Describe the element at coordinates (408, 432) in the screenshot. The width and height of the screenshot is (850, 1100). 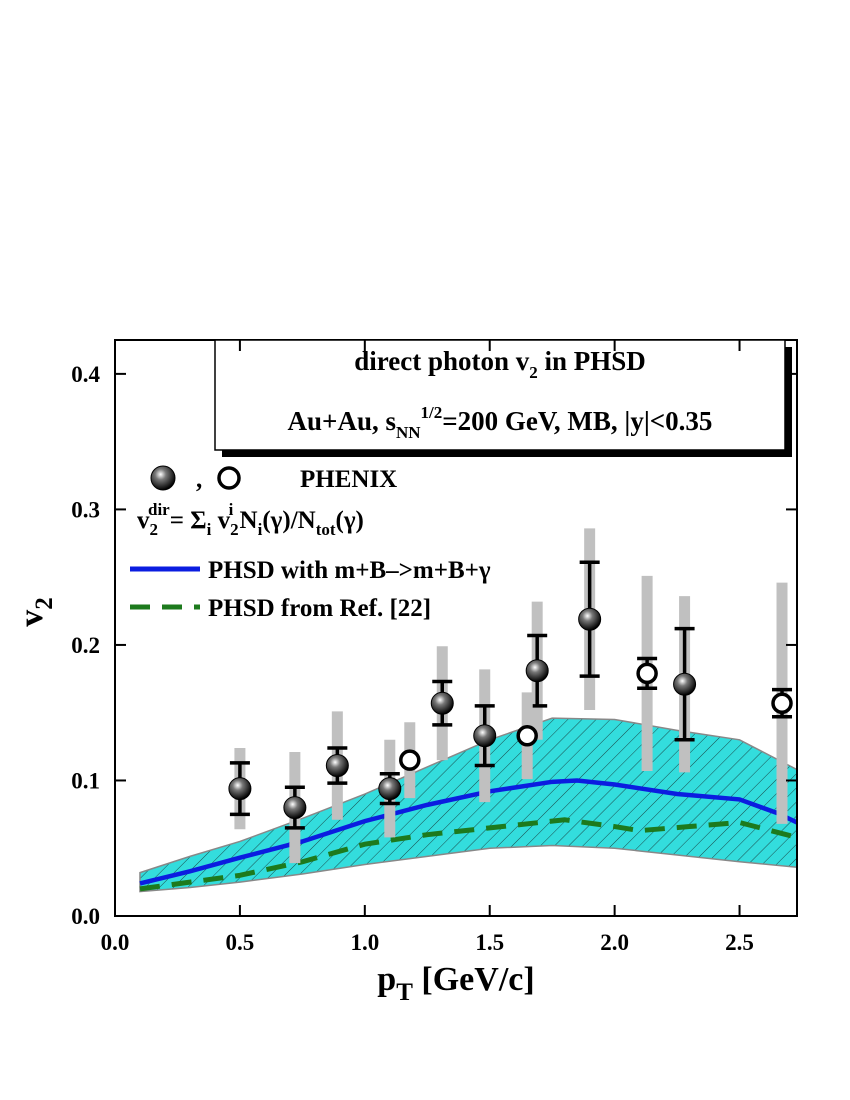
I see `subtitle-sub: NN` at that location.